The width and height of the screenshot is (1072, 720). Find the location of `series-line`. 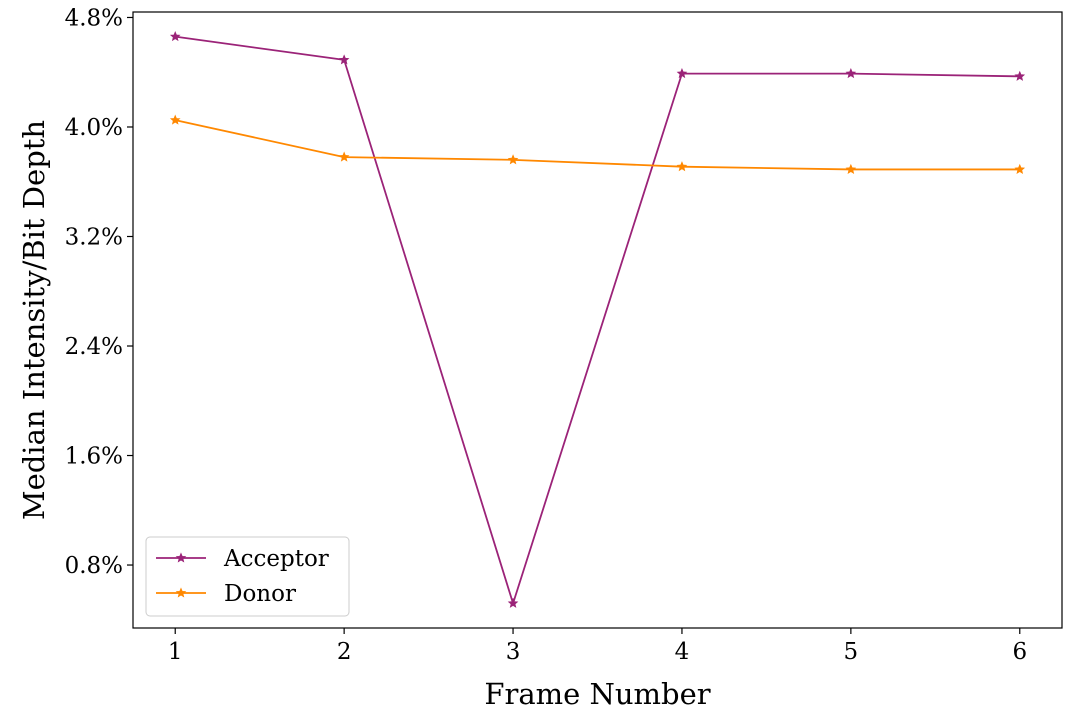

series-line is located at coordinates (597, 145).